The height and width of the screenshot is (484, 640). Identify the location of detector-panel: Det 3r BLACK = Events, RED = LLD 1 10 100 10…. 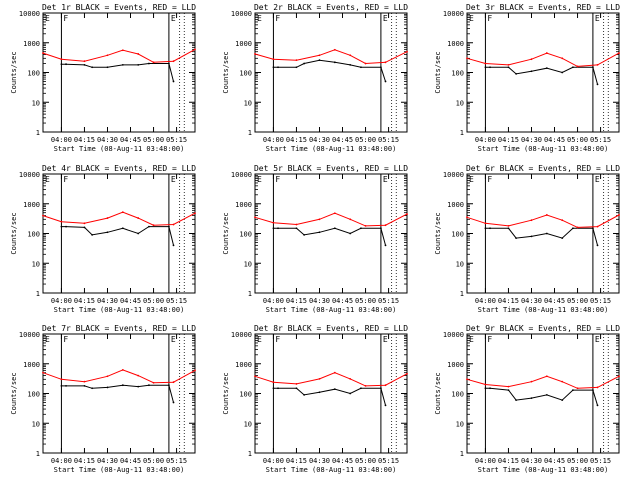
(527, 78).